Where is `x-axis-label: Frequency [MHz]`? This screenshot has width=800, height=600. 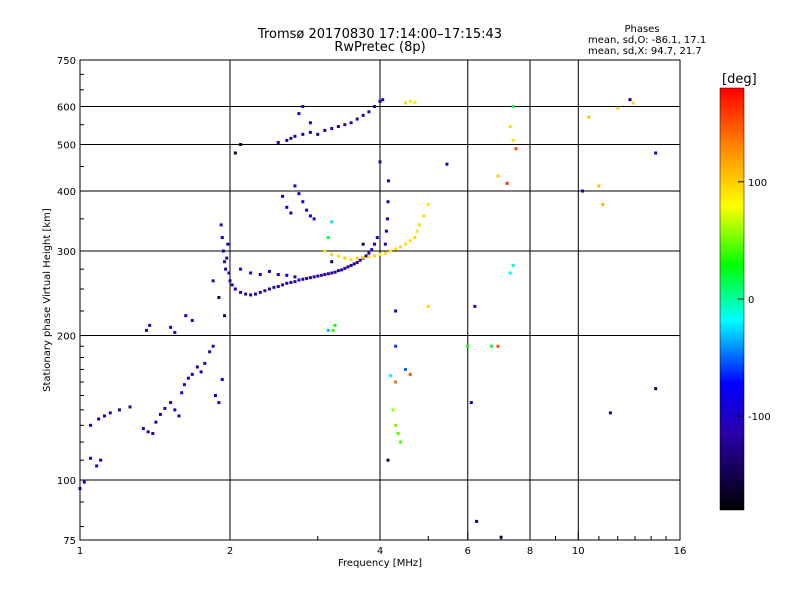
x-axis-label: Frequency [MHz] is located at coordinates (380, 563).